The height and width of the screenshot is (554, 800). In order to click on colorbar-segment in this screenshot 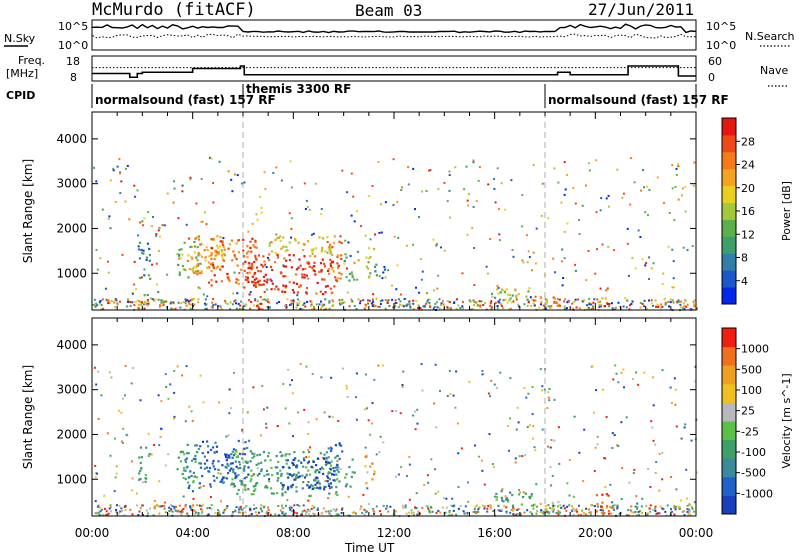, I will do `click(729, 211)`.